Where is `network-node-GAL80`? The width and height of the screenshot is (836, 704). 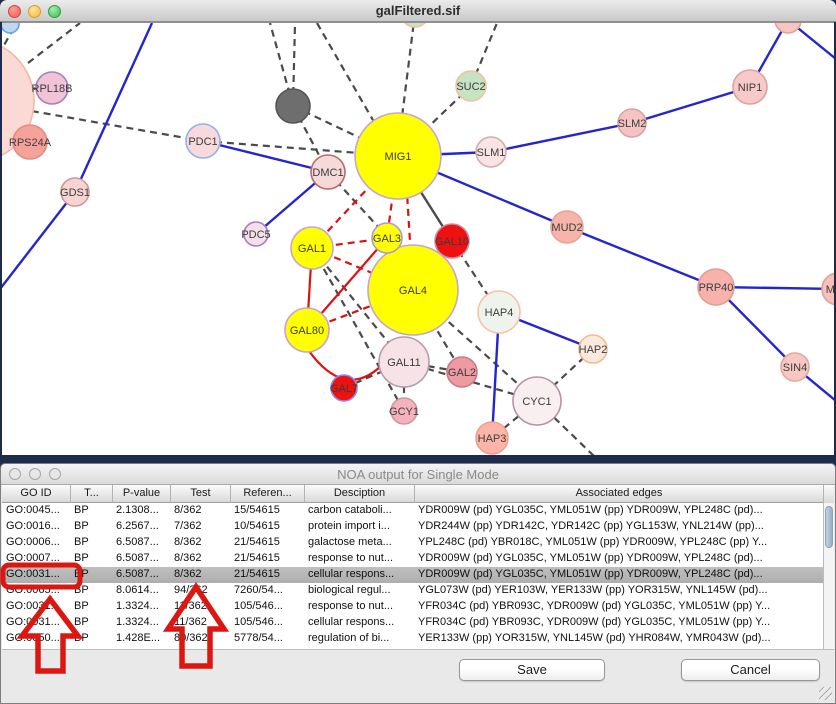 network-node-GAL80 is located at coordinates (307, 330).